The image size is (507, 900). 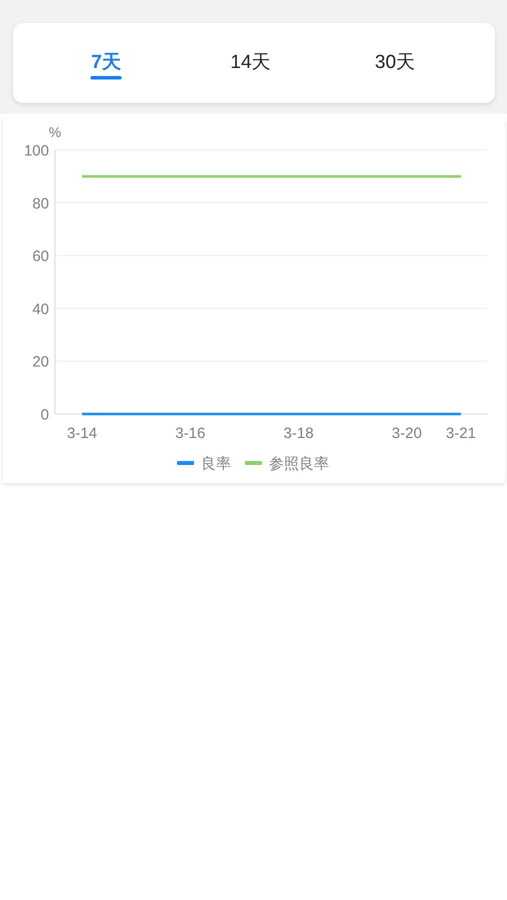 What do you see at coordinates (395, 62) in the screenshot?
I see `text: 30天` at bounding box center [395, 62].